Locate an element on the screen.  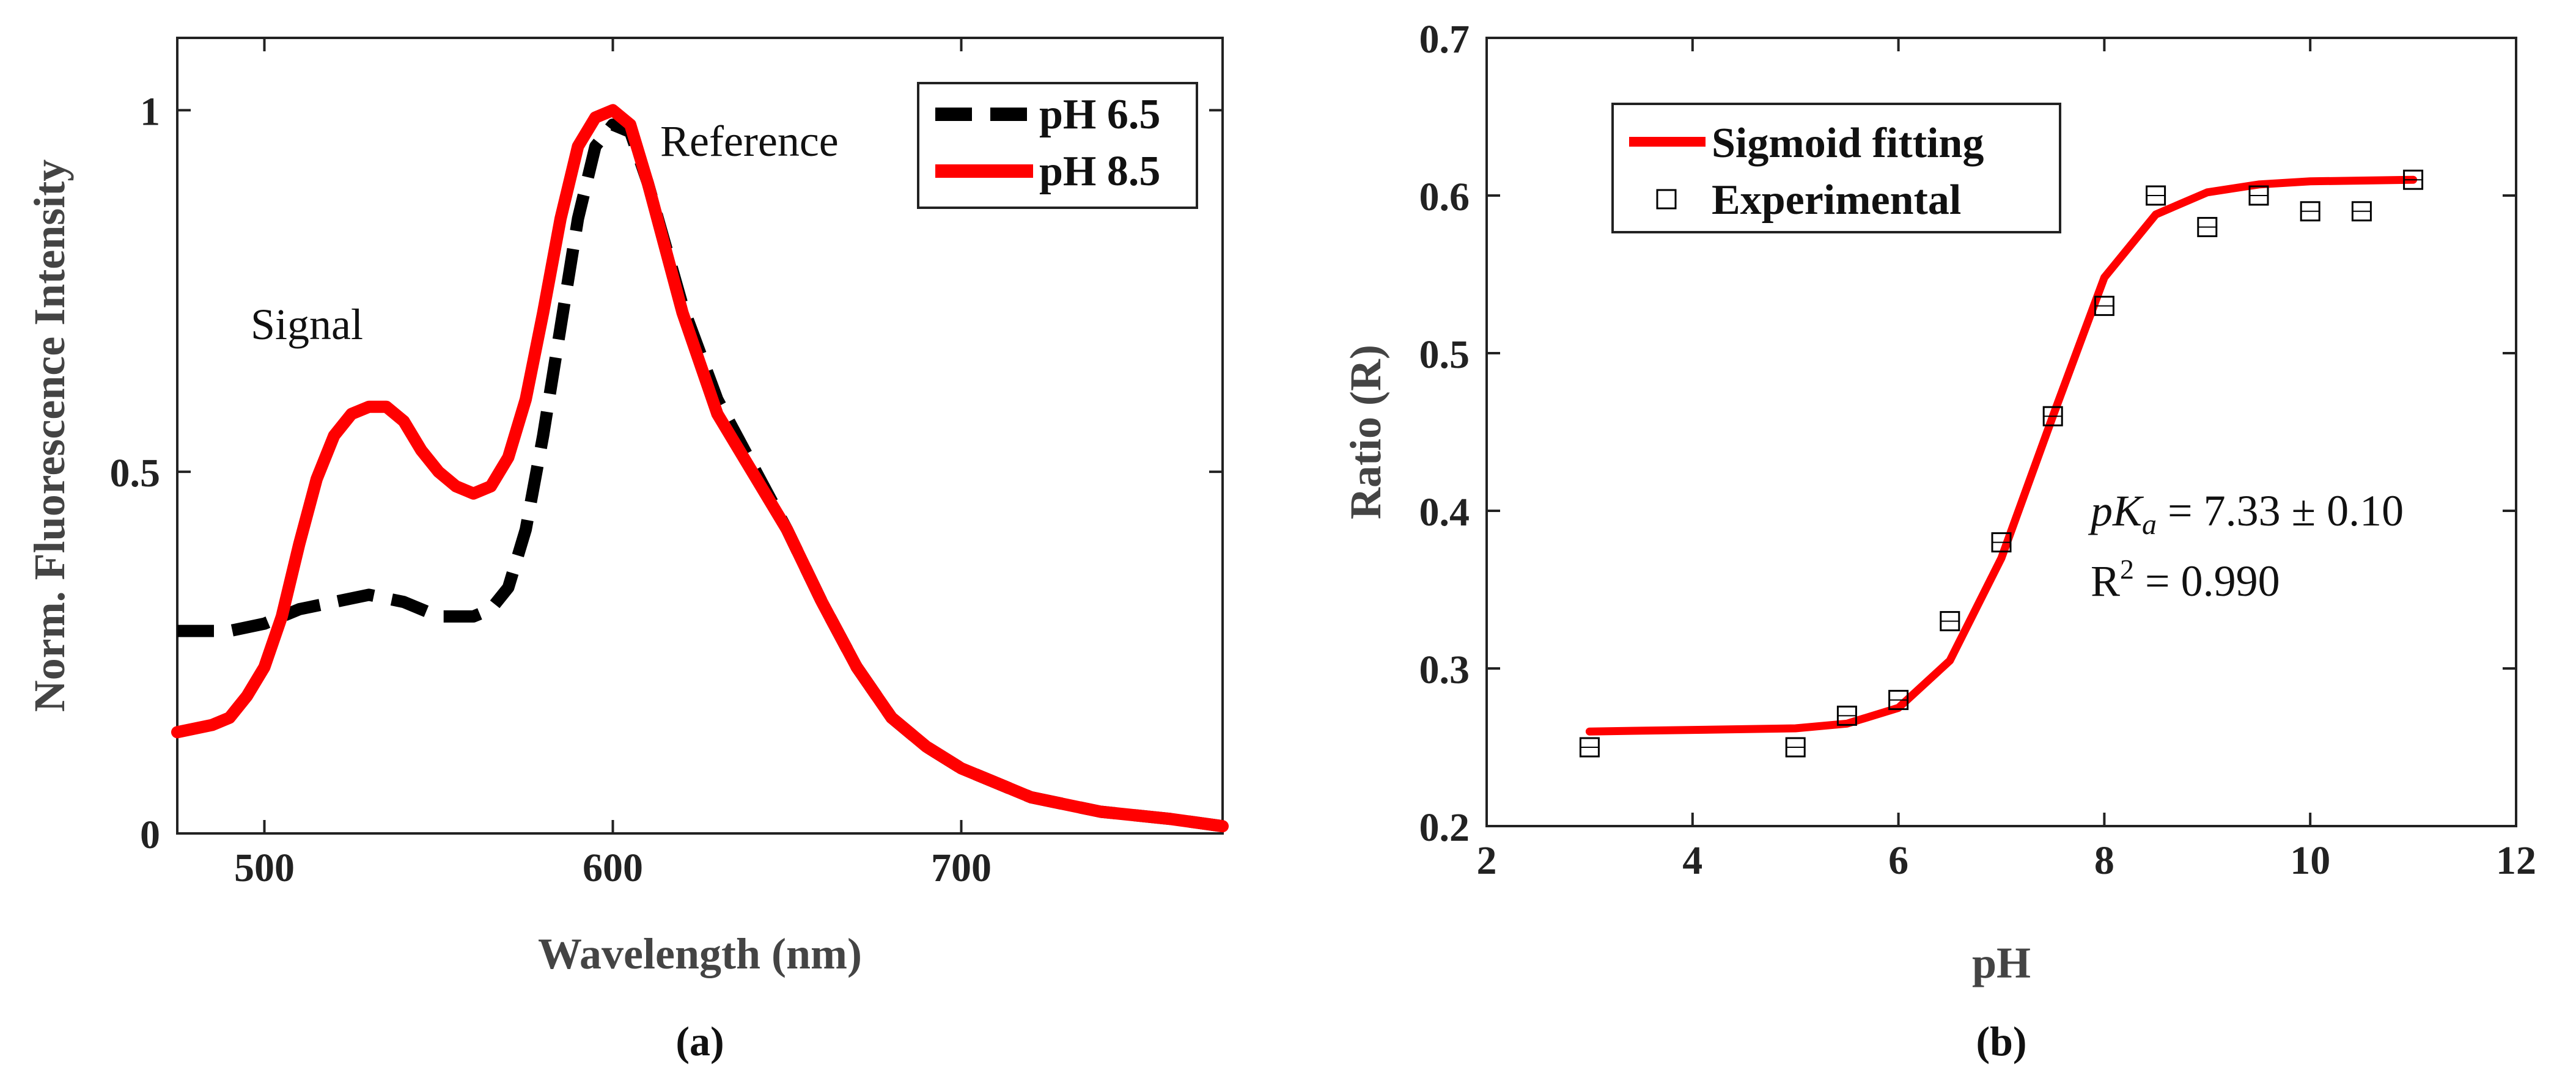
pka-p: p is located at coordinates (2100, 510).